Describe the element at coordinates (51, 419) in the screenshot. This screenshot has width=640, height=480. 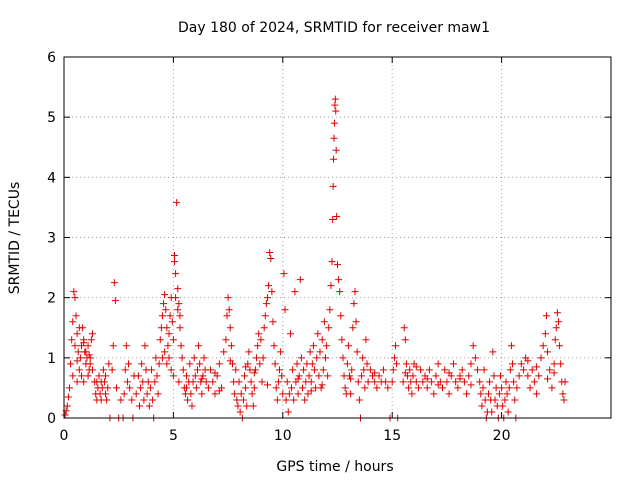
I see `y-tick-label: 0` at that location.